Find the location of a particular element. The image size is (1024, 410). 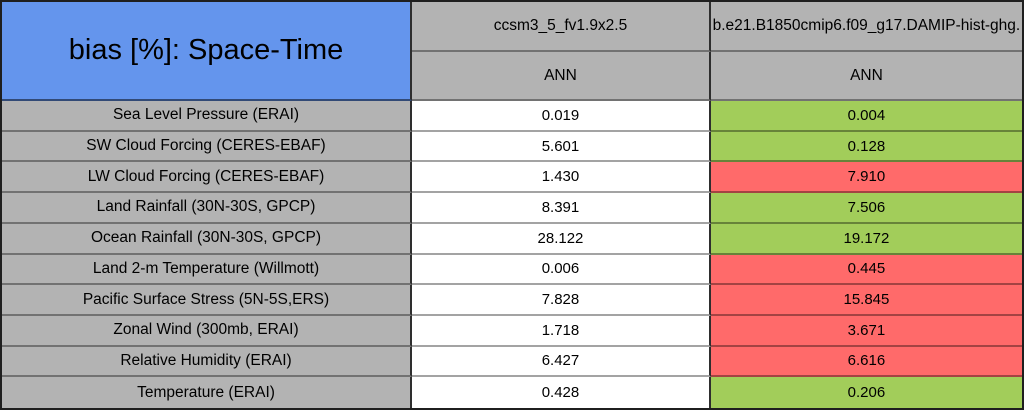

value-text: 15.845 is located at coordinates (866, 300).